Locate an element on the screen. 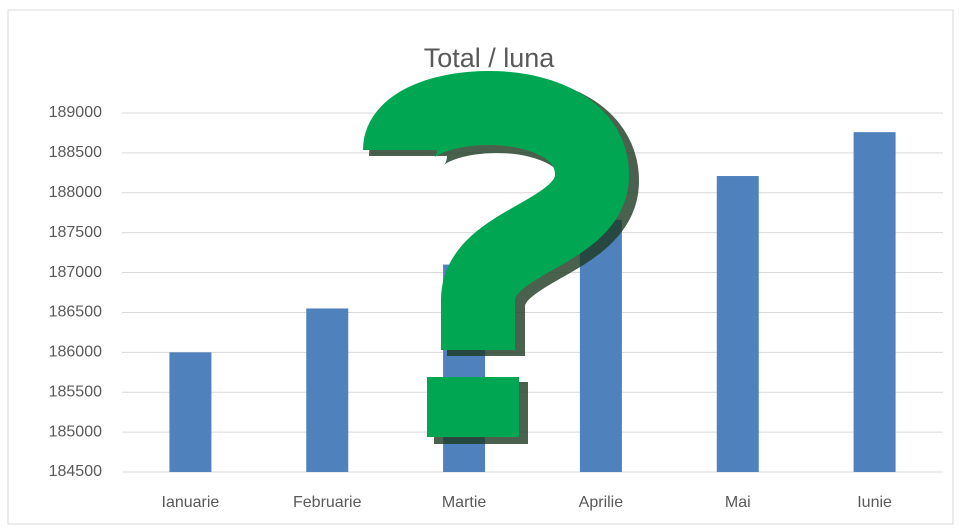  x-tick-label: Martie is located at coordinates (464, 502).